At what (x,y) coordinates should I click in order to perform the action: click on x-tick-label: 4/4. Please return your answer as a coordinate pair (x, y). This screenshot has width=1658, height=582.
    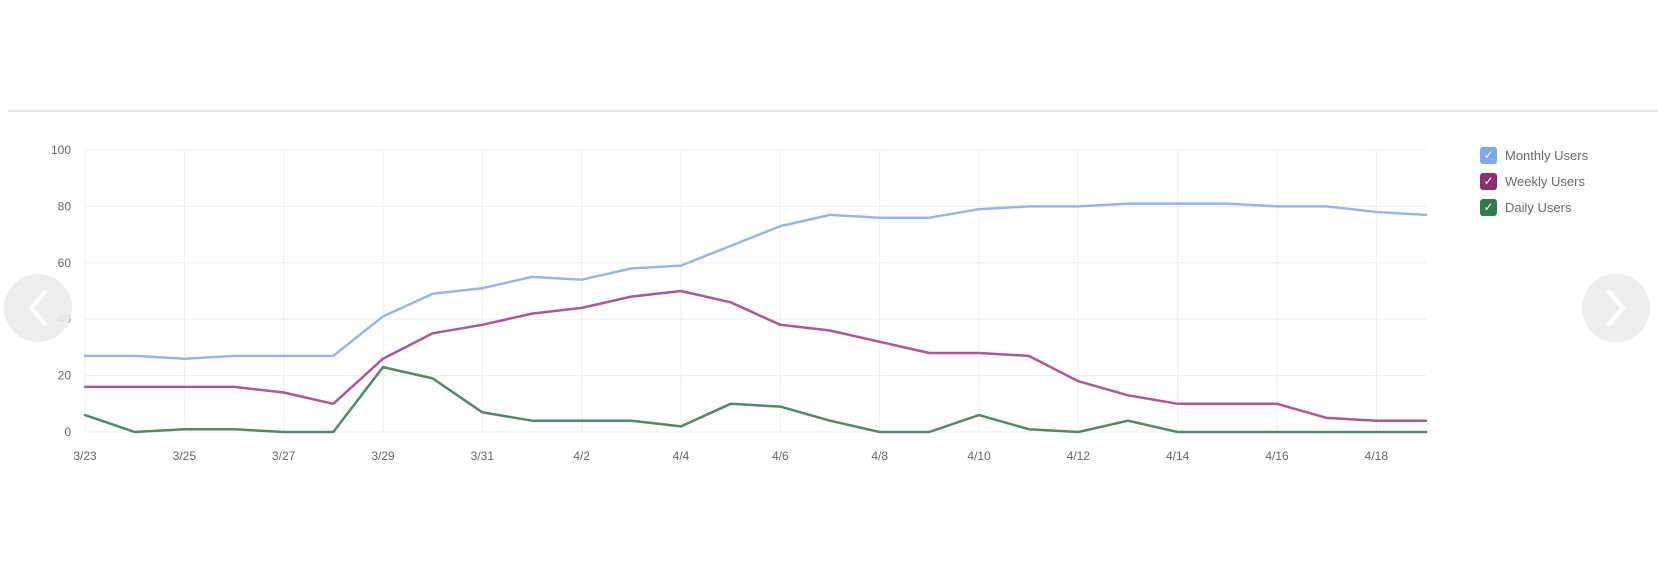
    Looking at the image, I should click on (681, 456).